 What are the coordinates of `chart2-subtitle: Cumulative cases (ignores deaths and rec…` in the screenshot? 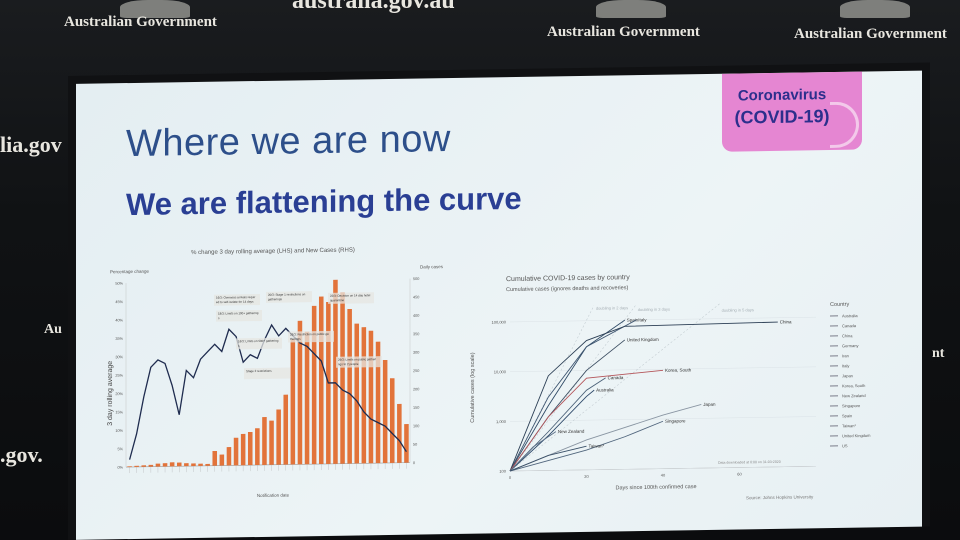 It's located at (567, 289).